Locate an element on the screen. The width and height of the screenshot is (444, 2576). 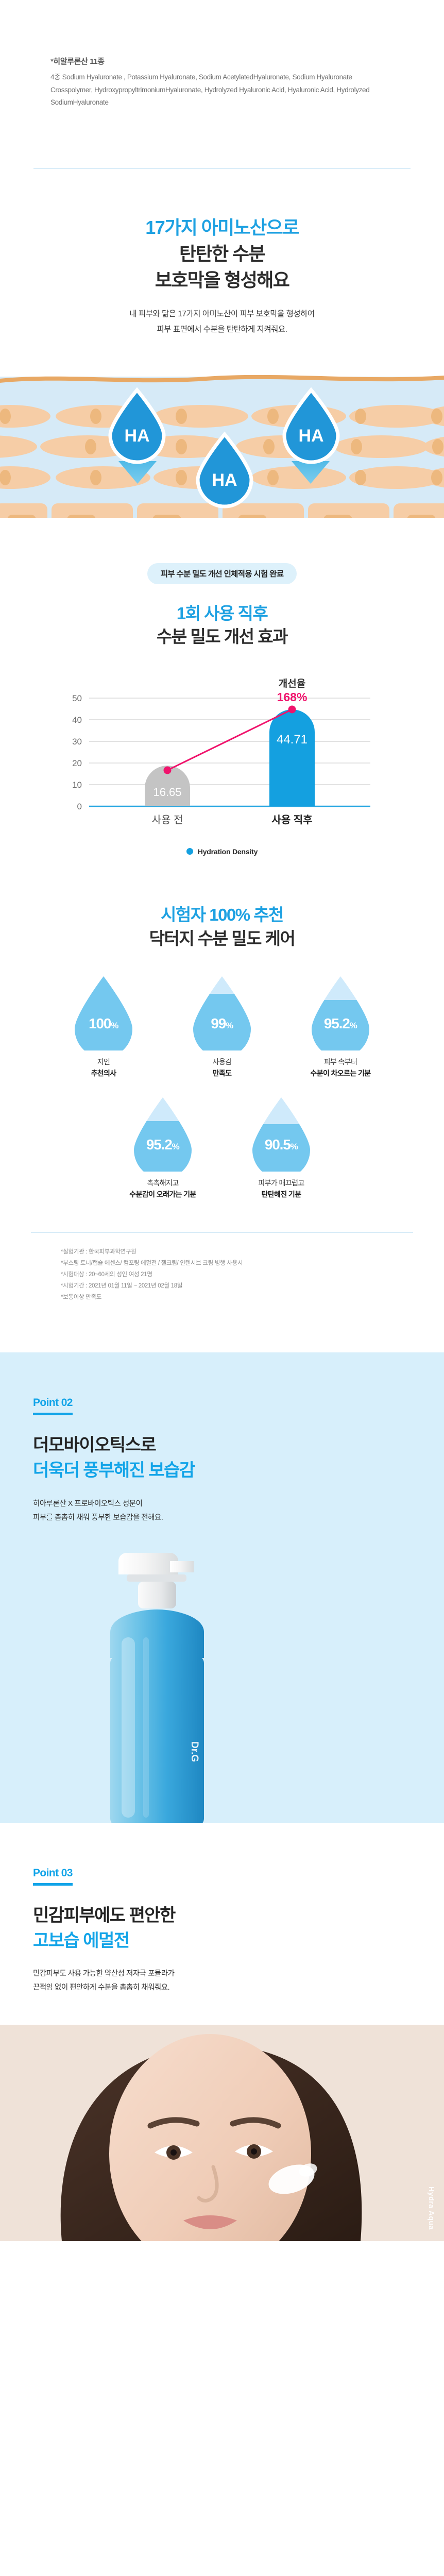
chart-heading: 1회 사용 직후 수분 밀도 개선 효과 is located at coordinates (222, 625).